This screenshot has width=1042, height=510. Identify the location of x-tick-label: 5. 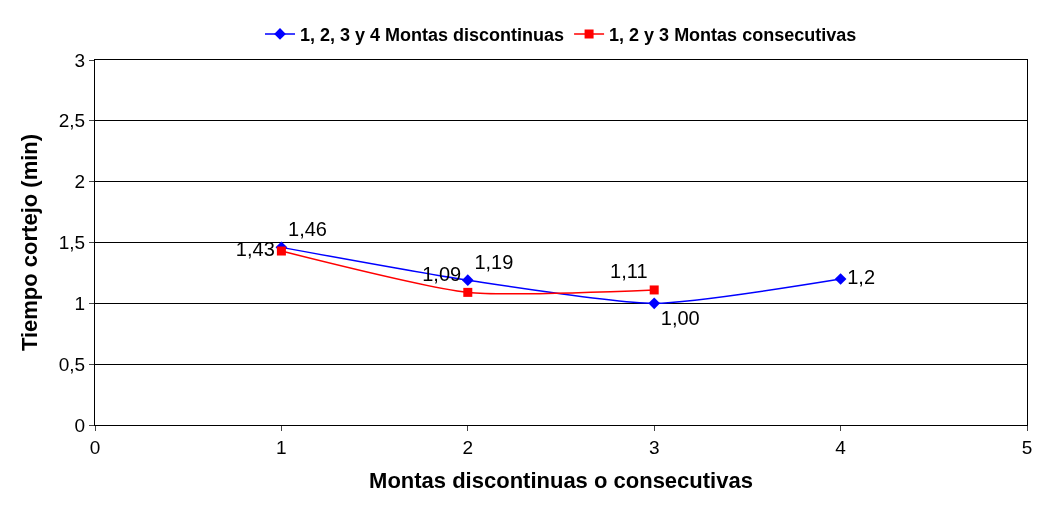
(1027, 447).